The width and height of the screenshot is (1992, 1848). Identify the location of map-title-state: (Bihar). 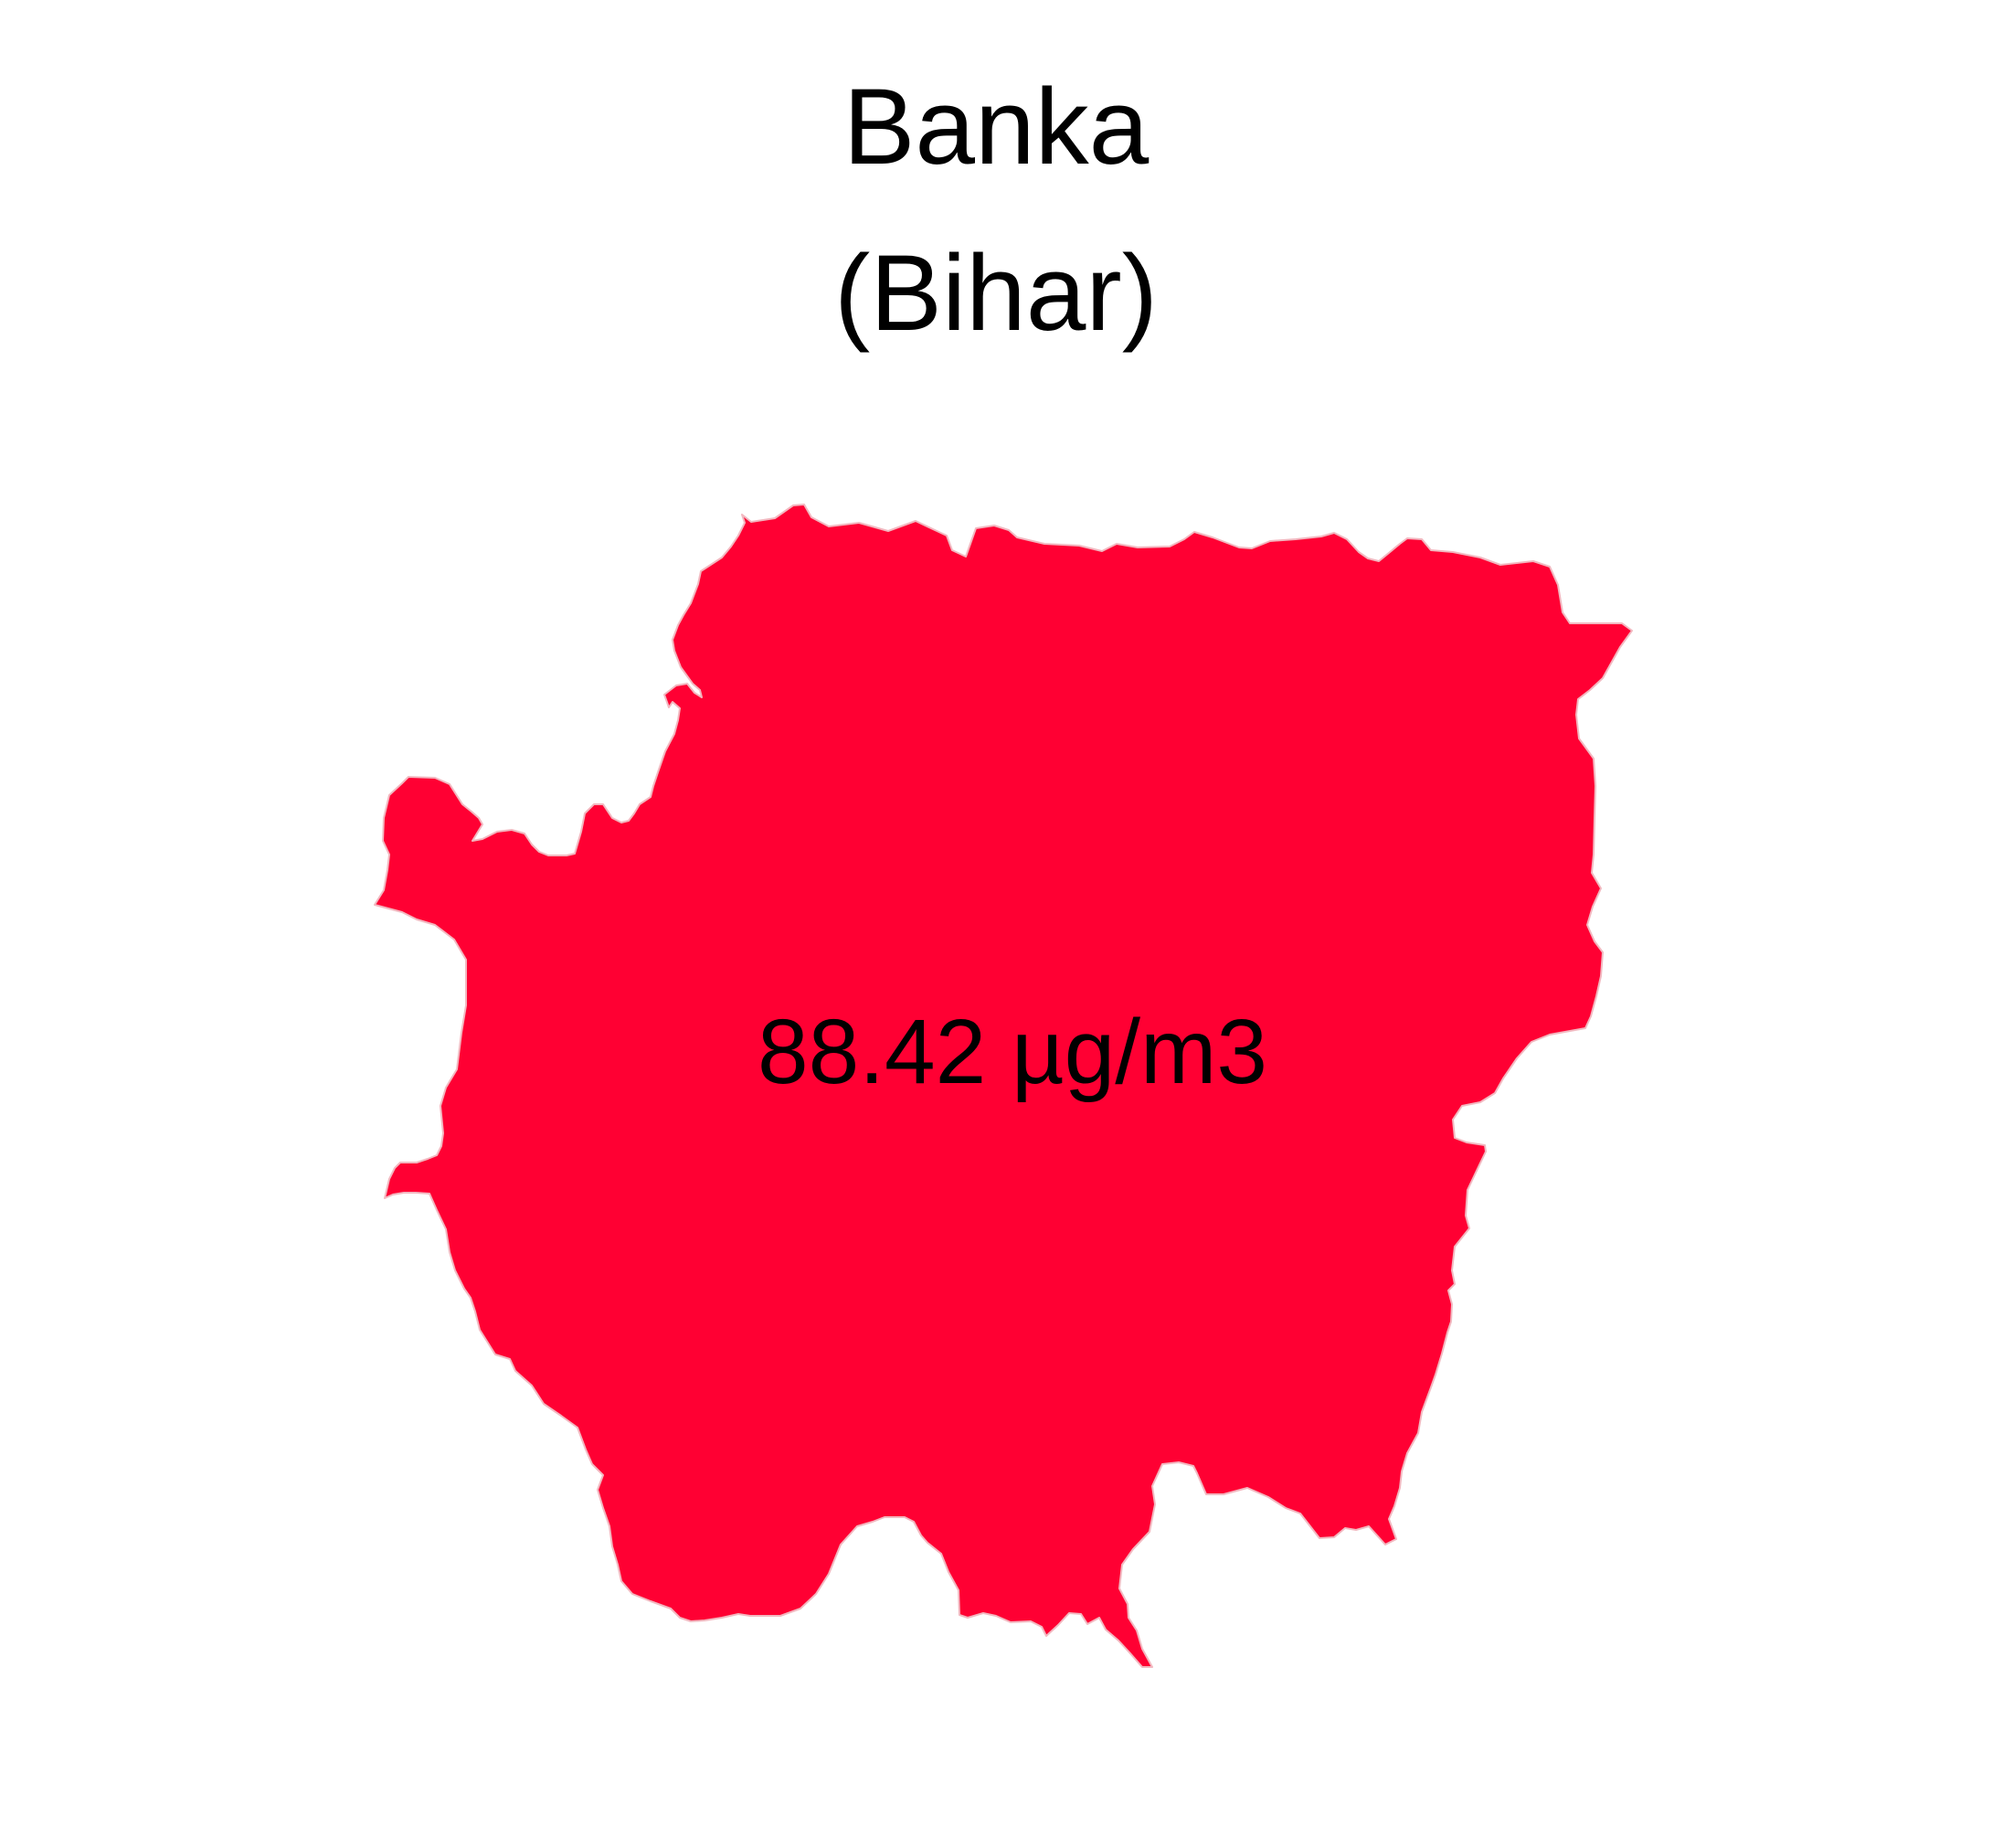
(996, 293).